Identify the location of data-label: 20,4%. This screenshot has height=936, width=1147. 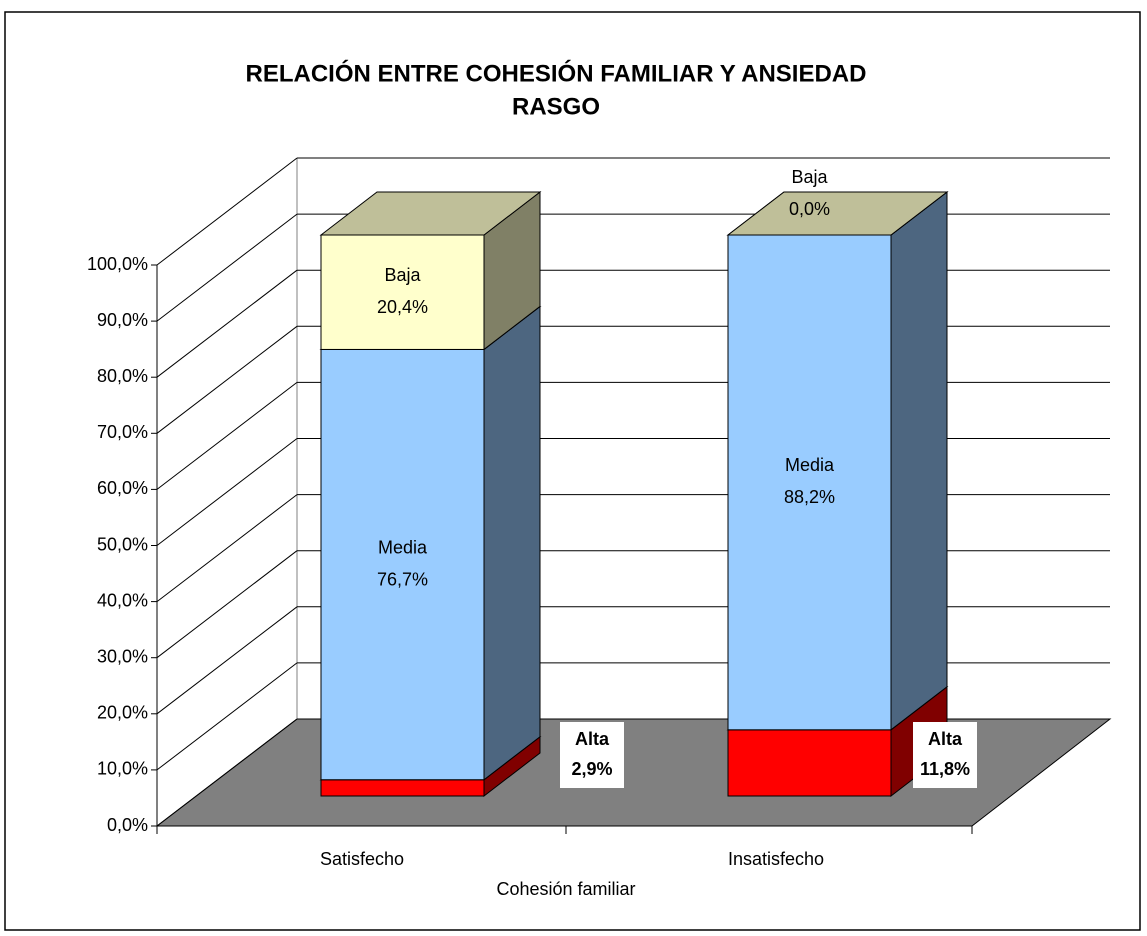
(402, 307).